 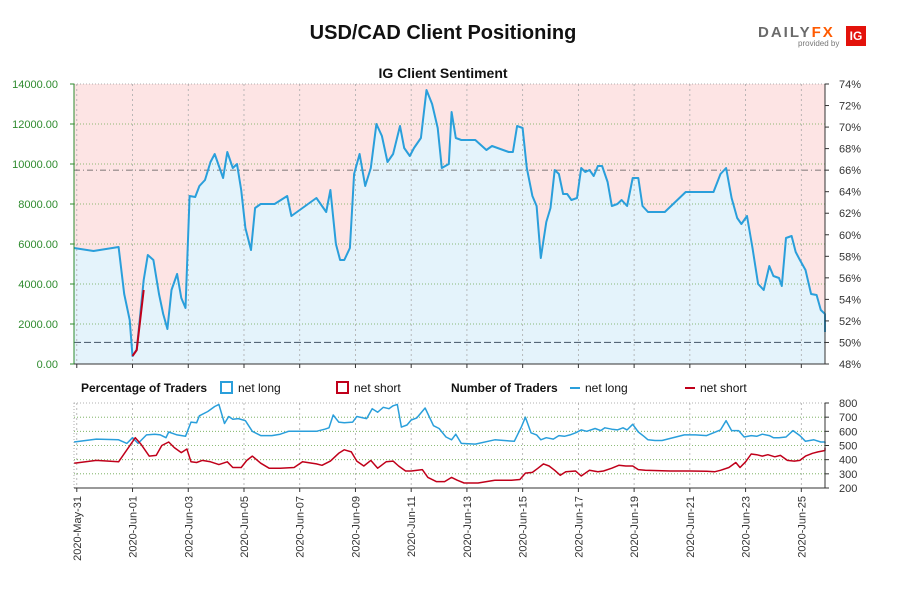 I want to click on y-right-tick-label: 62%, so click(x=850, y=214).